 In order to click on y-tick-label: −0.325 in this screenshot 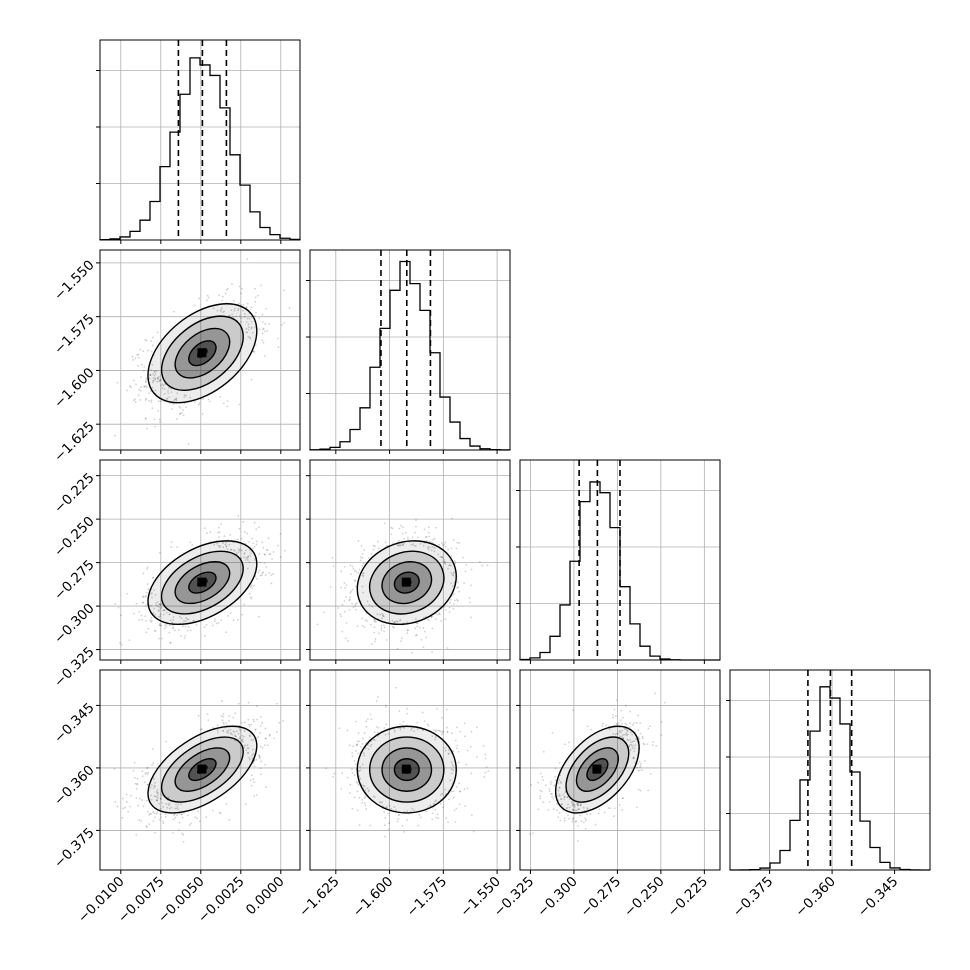, I will do `click(74, 667)`.